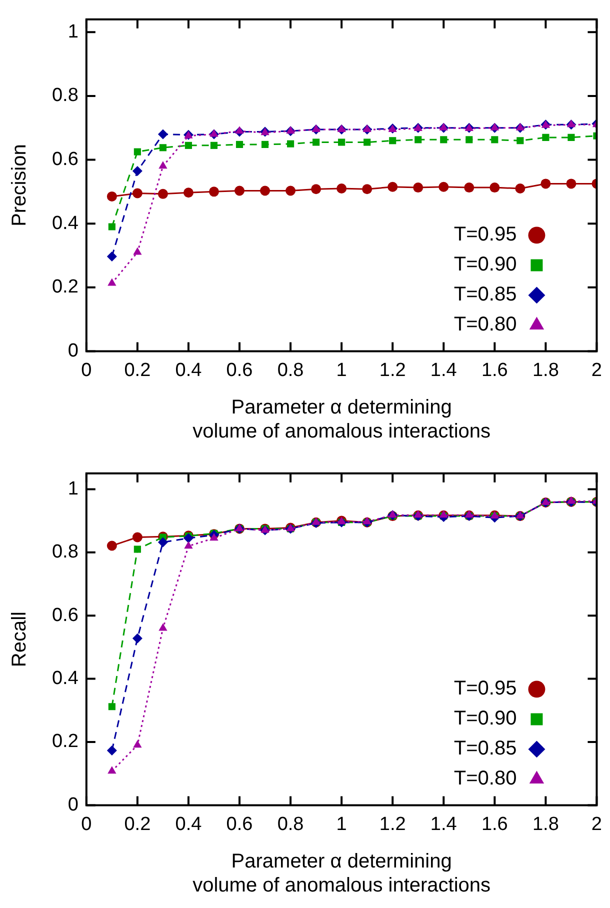 This screenshot has height=908, width=610. Describe the element at coordinates (19, 640) in the screenshot. I see `y-axis-title: Recall` at that location.